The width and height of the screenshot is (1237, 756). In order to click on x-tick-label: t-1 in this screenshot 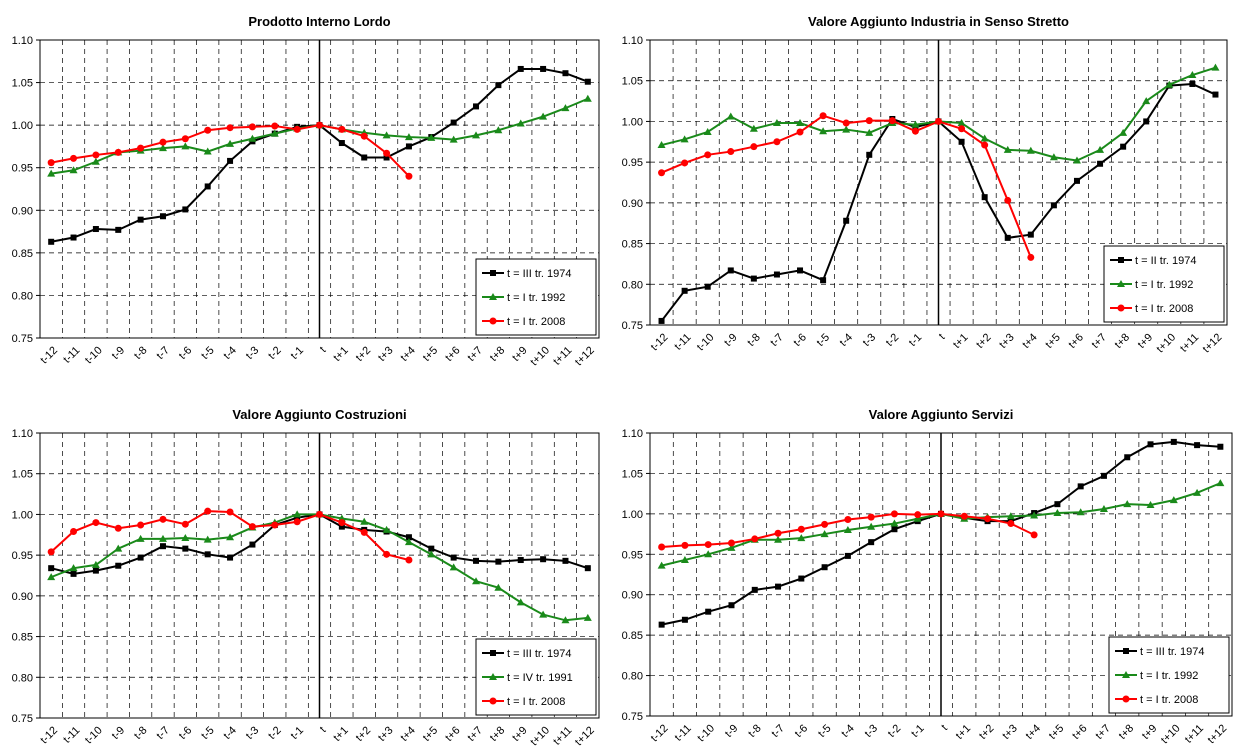, I will do `click(298, 353)`.